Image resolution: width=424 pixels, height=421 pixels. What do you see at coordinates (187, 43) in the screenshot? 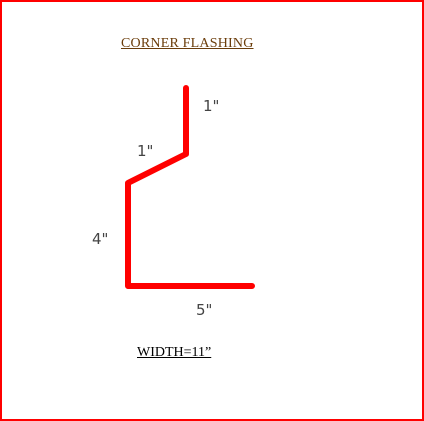
I see `drawing-title: CORNER FLASHING` at bounding box center [187, 43].